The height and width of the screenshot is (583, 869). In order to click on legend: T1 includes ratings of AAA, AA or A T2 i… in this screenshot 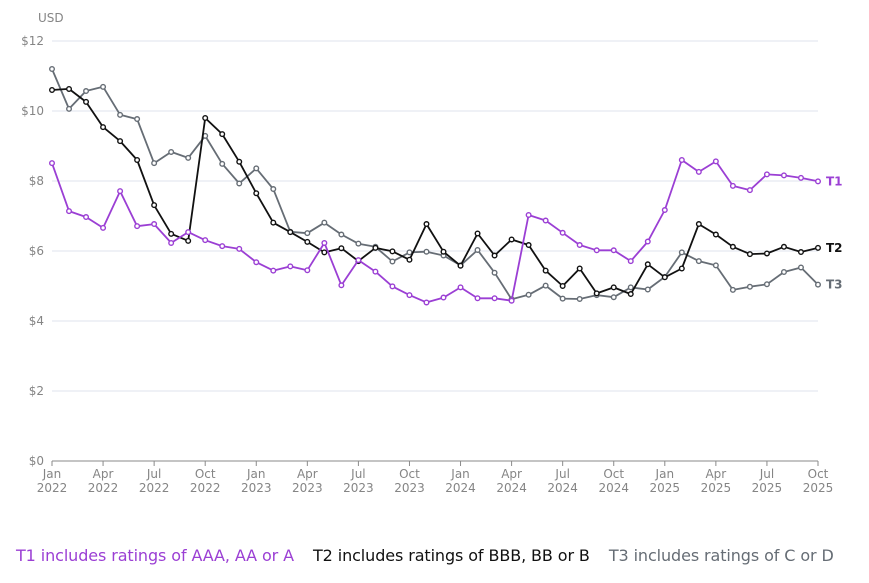, I will do `click(432, 555)`.